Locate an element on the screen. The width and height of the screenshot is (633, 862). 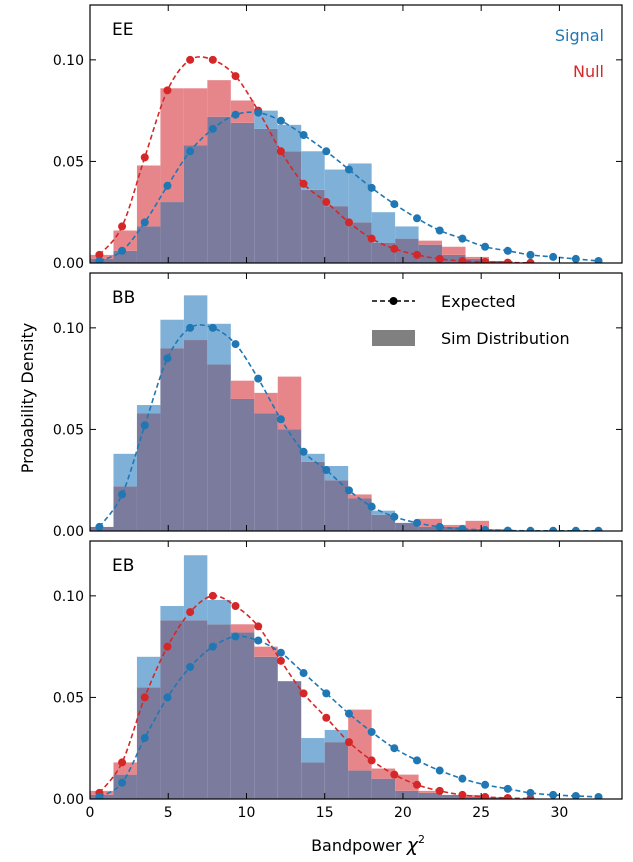
y-tick-label: 0.05 is located at coordinates (68, 430).